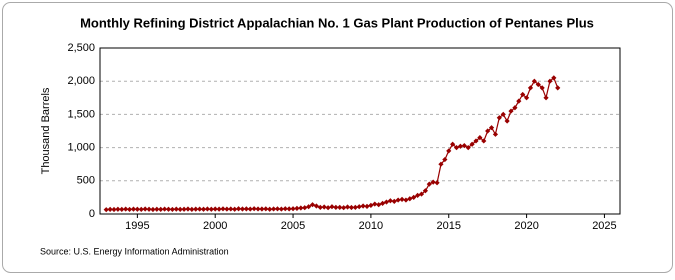 The height and width of the screenshot is (280, 675). Describe the element at coordinates (81, 48) in the screenshot. I see `y-tick-label: 2,500` at that location.